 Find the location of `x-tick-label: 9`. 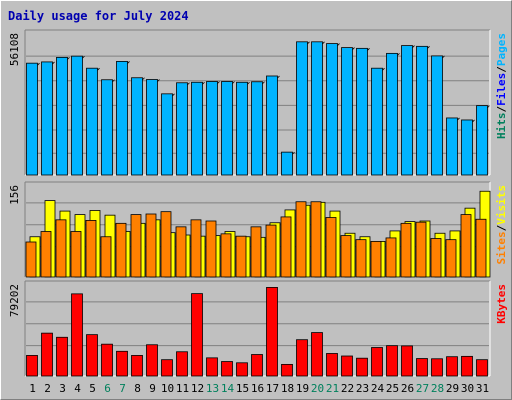

x-tick-label: 9 is located at coordinates (152, 388).